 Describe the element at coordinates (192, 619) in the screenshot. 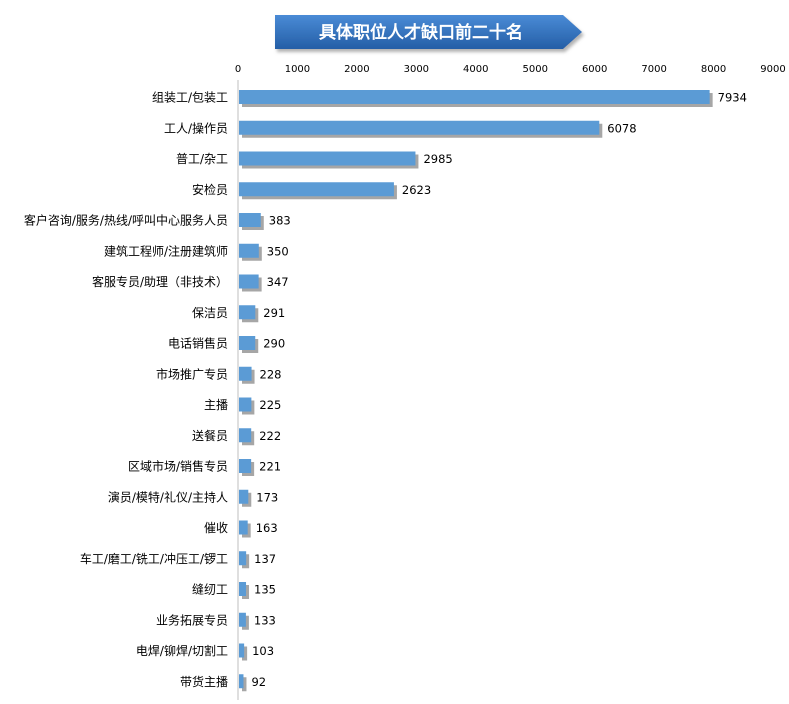

I see `category-label: 业务拓展专员` at that location.